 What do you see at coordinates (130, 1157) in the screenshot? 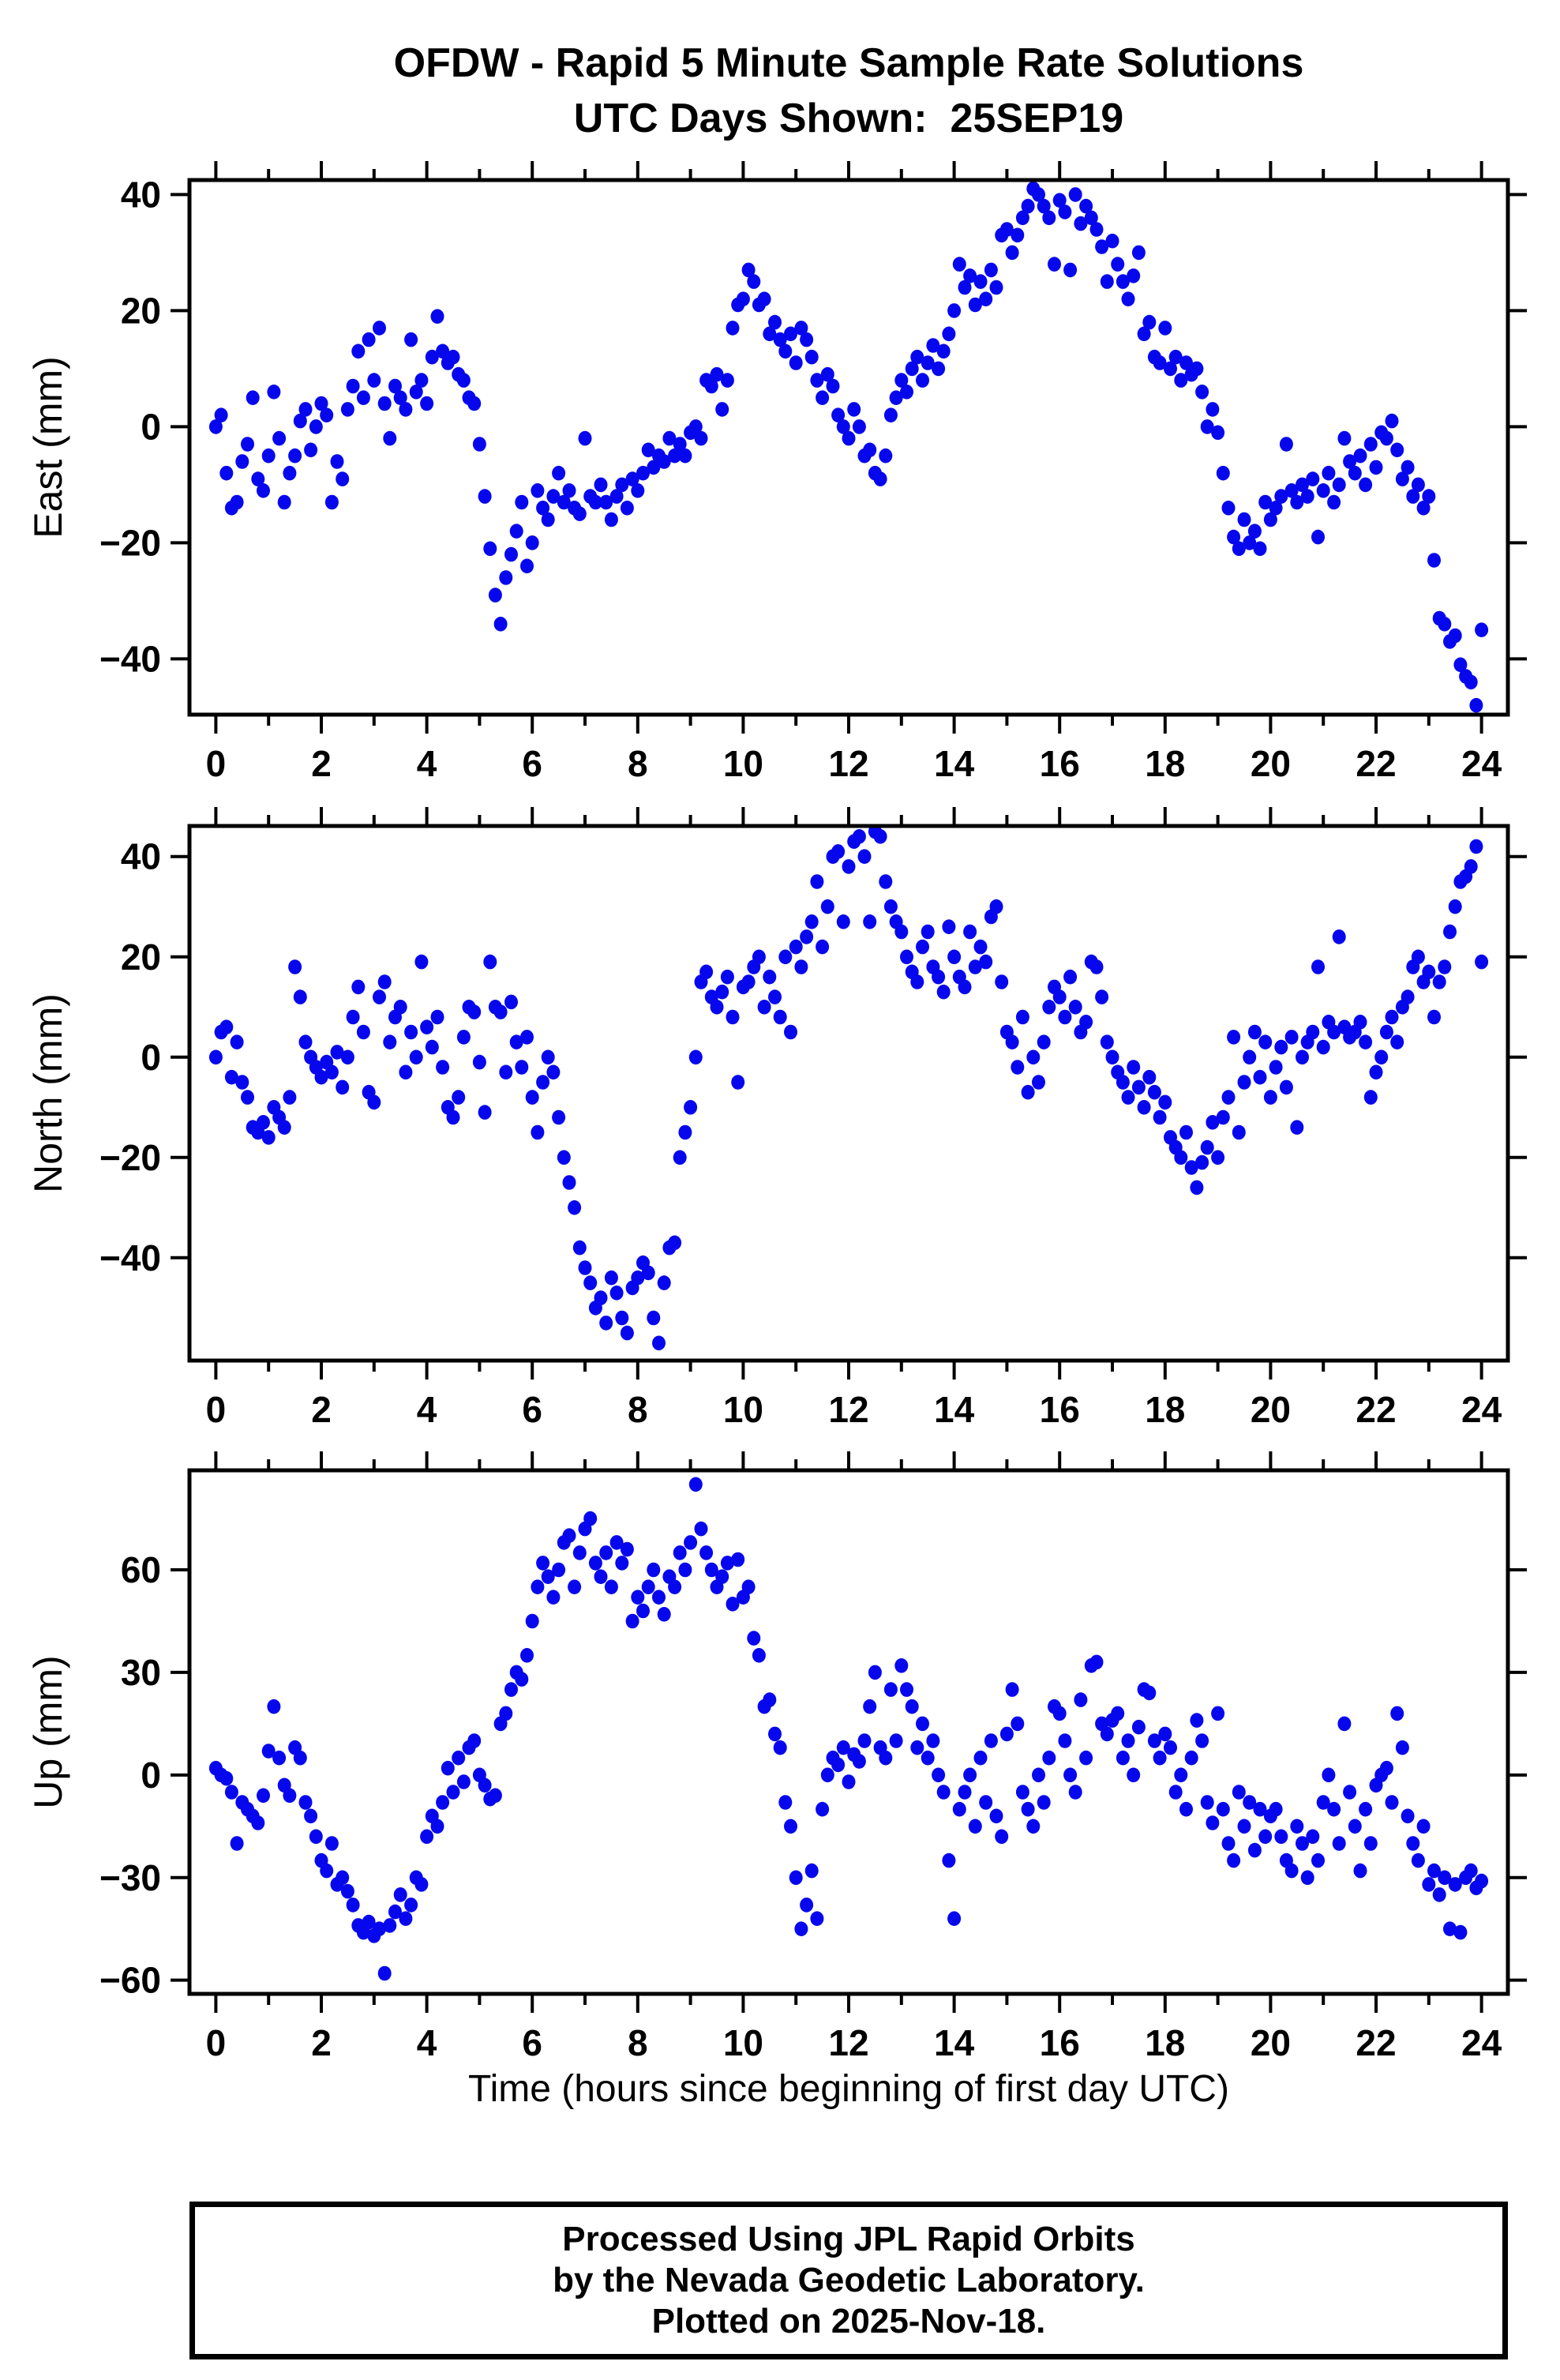
I see `y-tick-label: −20` at bounding box center [130, 1157].